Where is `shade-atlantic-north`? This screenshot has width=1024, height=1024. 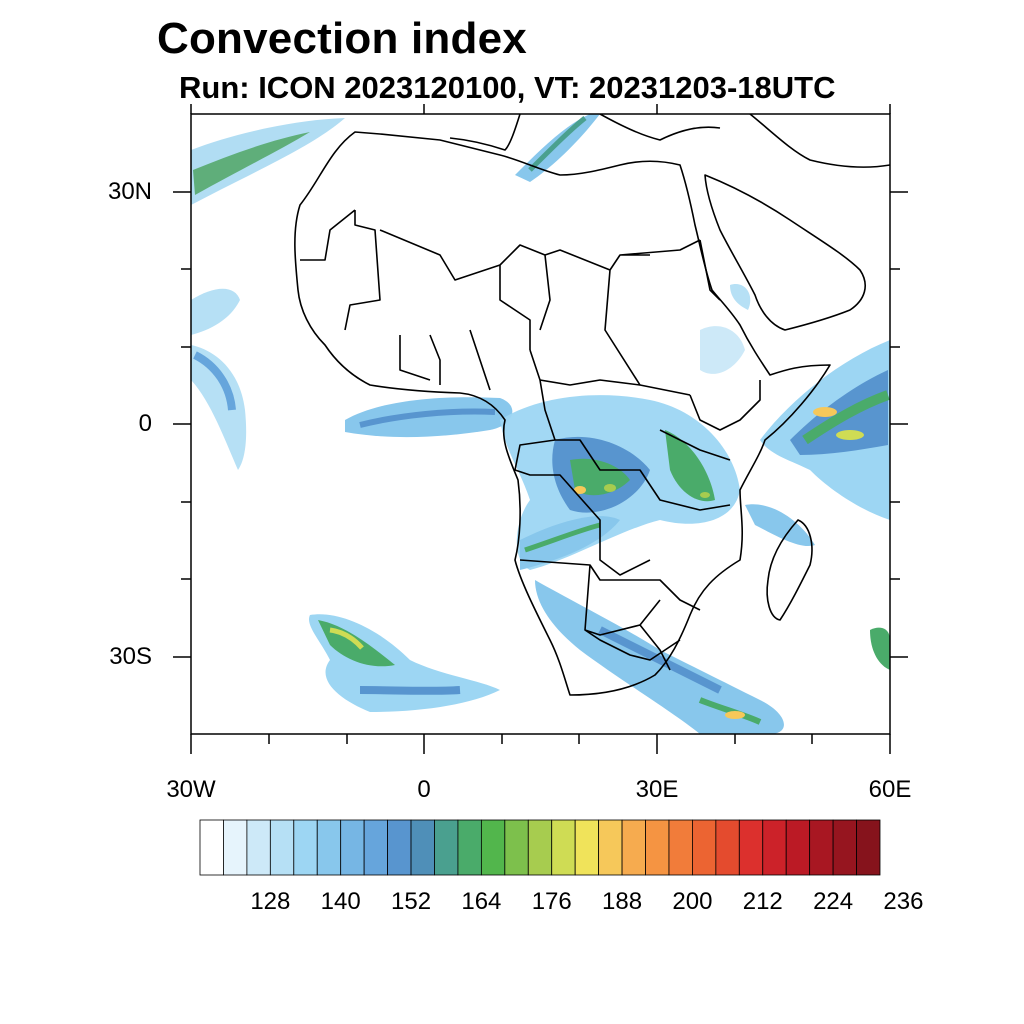 shade-atlantic-north is located at coordinates (268, 161).